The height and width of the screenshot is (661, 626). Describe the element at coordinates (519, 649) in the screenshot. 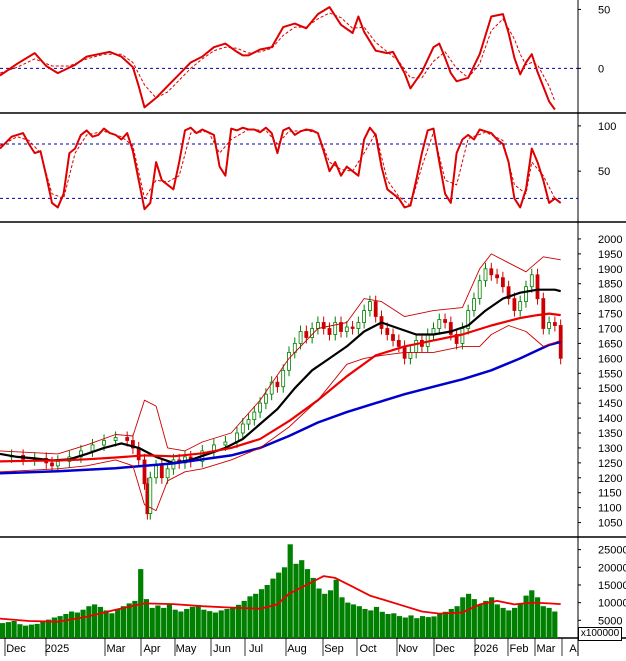

I see `xtick-label-13: Feb` at that location.